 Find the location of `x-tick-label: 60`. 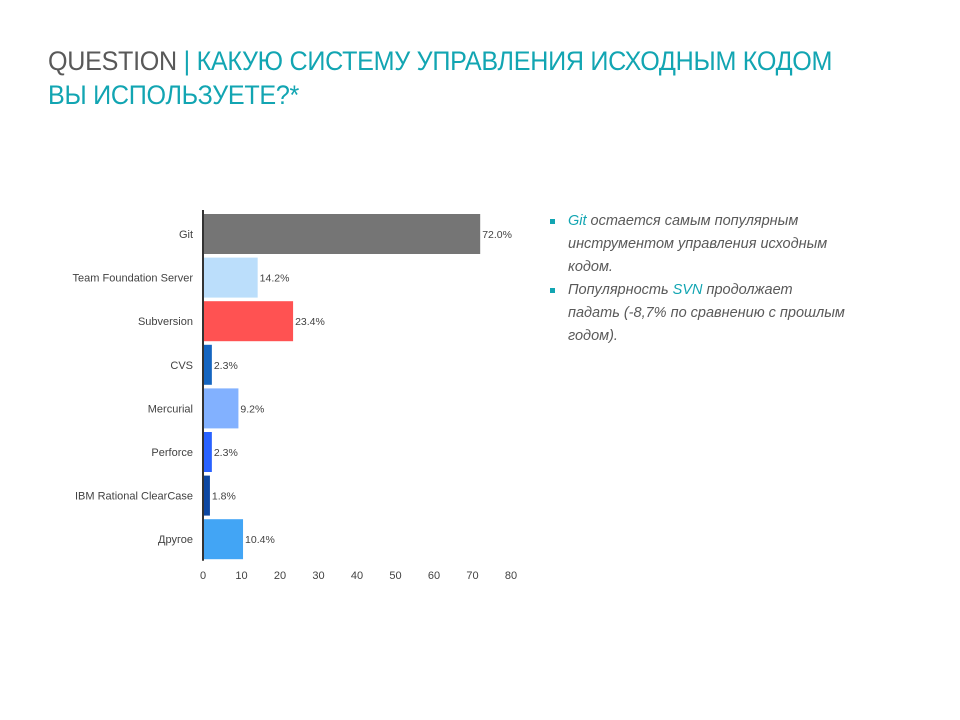

x-tick-label: 60 is located at coordinates (434, 576).